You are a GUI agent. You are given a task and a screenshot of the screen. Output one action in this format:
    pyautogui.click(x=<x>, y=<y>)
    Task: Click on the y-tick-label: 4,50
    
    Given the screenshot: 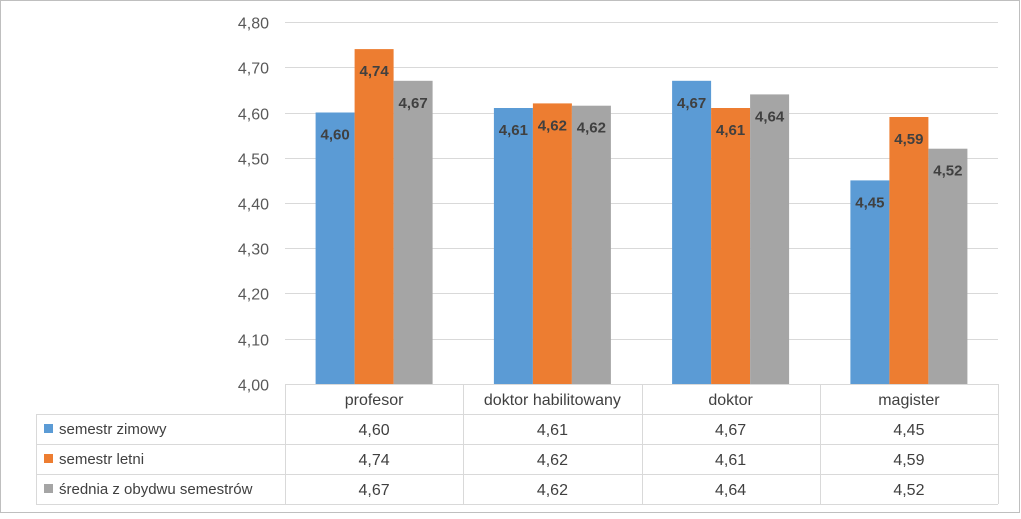 What is the action you would take?
    pyautogui.click(x=253, y=160)
    